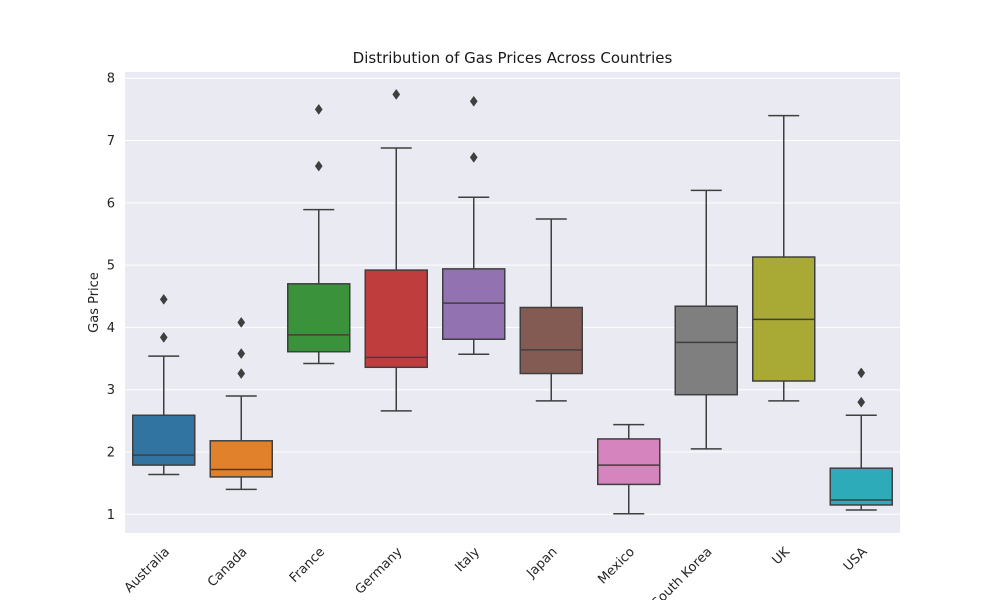  What do you see at coordinates (111, 390) in the screenshot?
I see `y-tick-label: 3` at bounding box center [111, 390].